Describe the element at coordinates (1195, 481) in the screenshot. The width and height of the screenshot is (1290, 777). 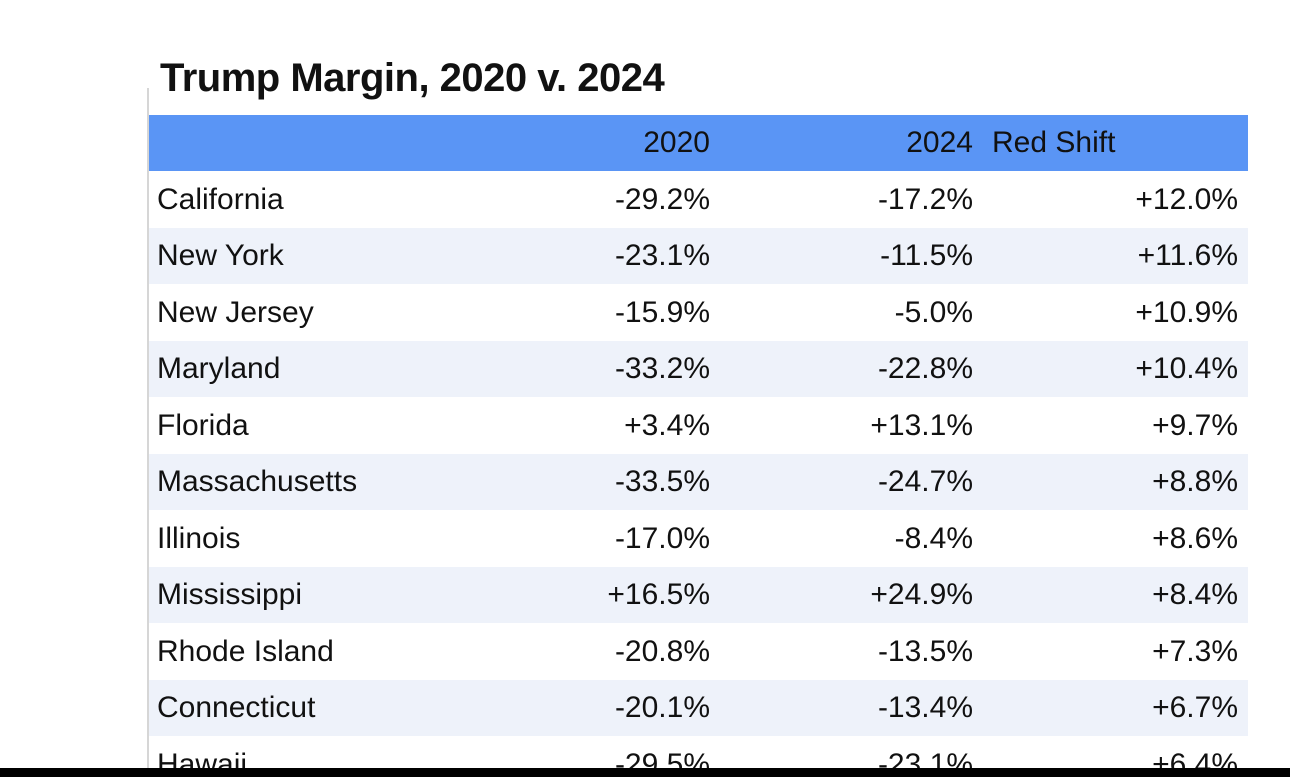
I see `margin-value: +8.8%` at that location.